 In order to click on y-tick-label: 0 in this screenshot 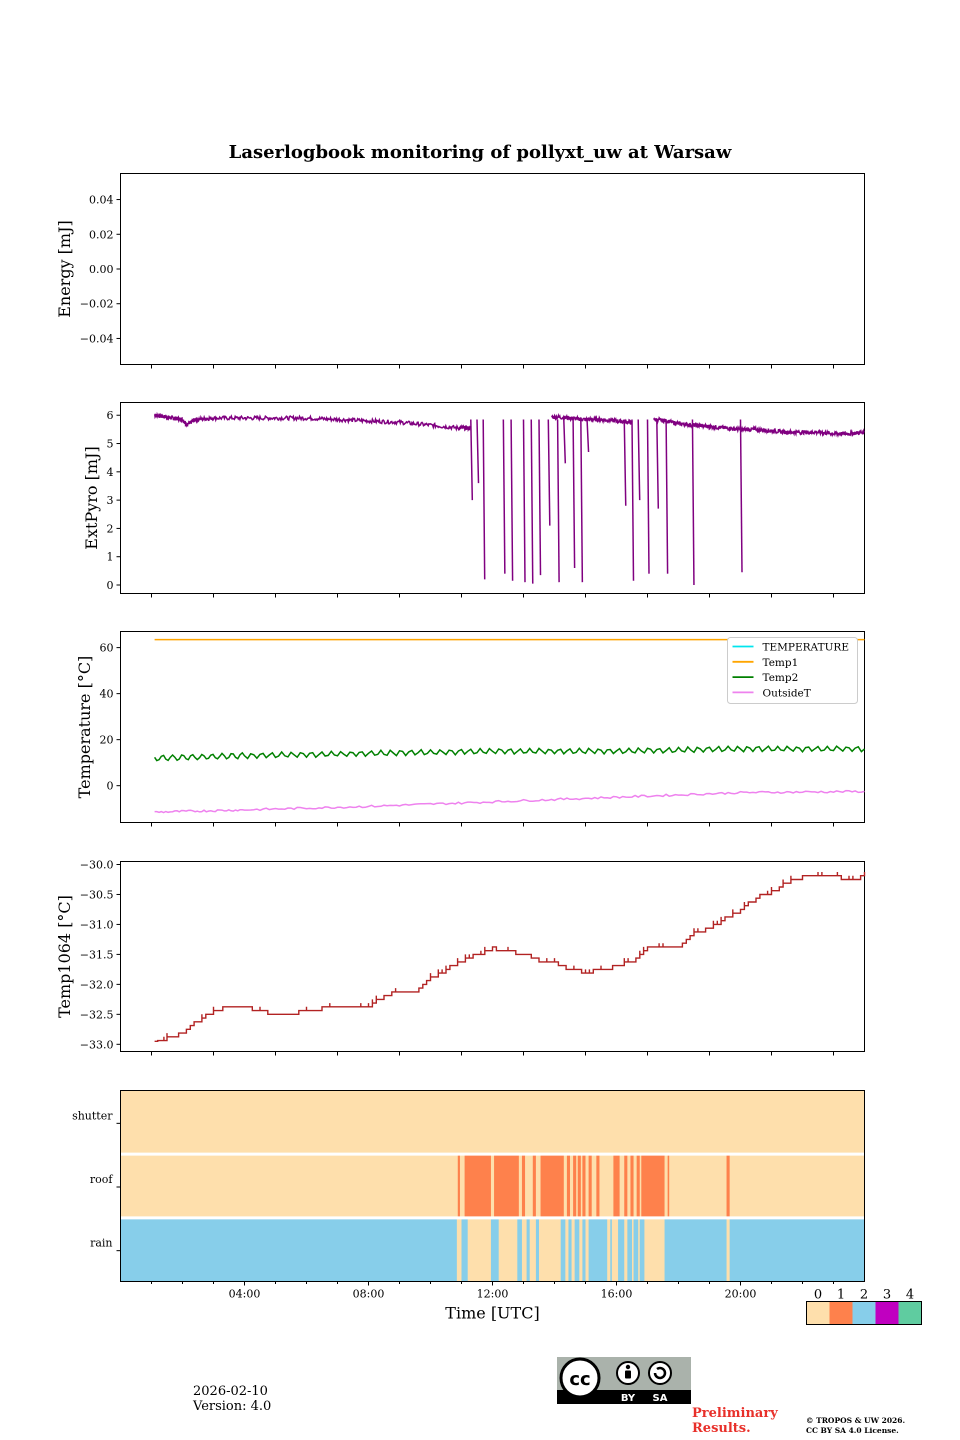, I will do `click(110, 786)`.